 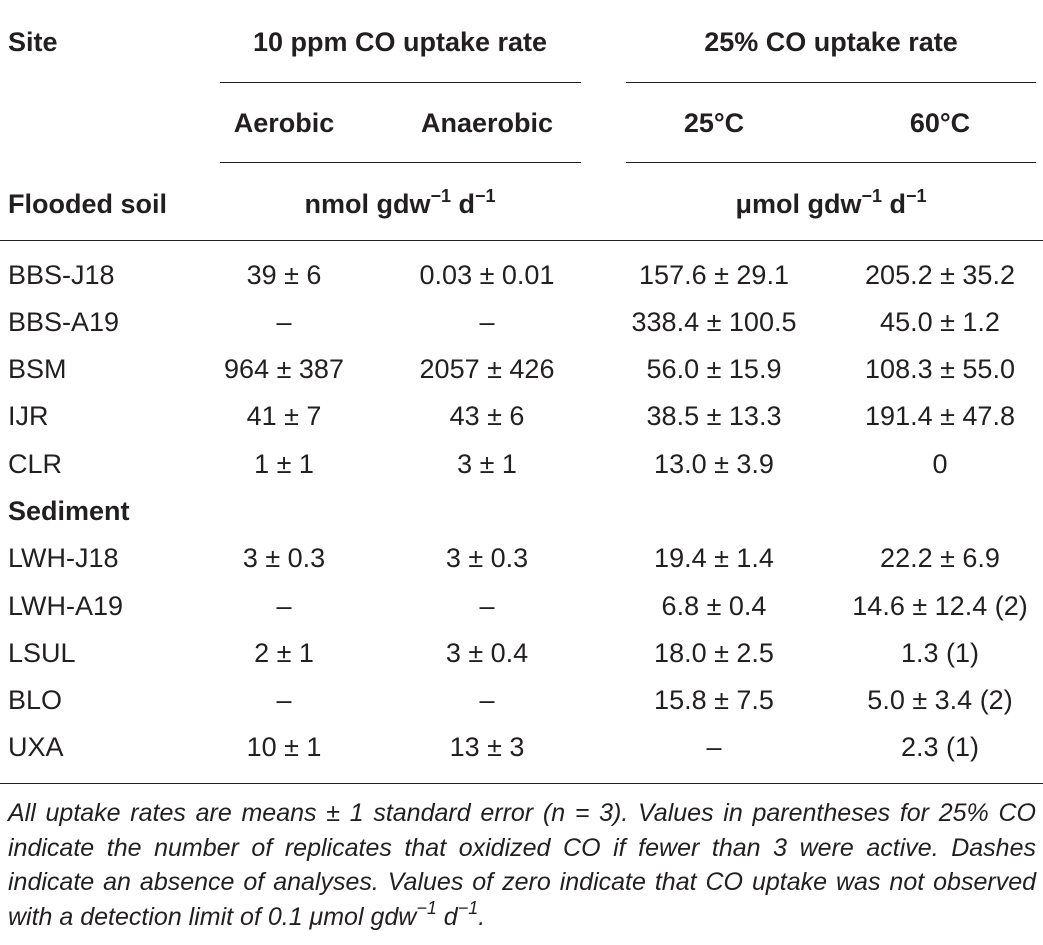 What do you see at coordinates (400, 162) in the screenshot?
I see `sub1-underline` at bounding box center [400, 162].